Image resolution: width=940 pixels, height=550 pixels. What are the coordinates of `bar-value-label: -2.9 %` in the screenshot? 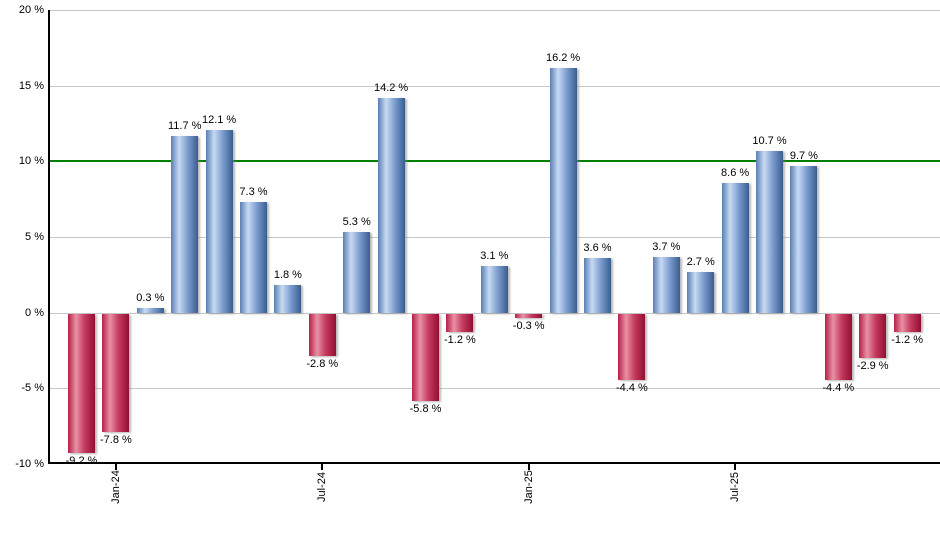 It's located at (872, 365).